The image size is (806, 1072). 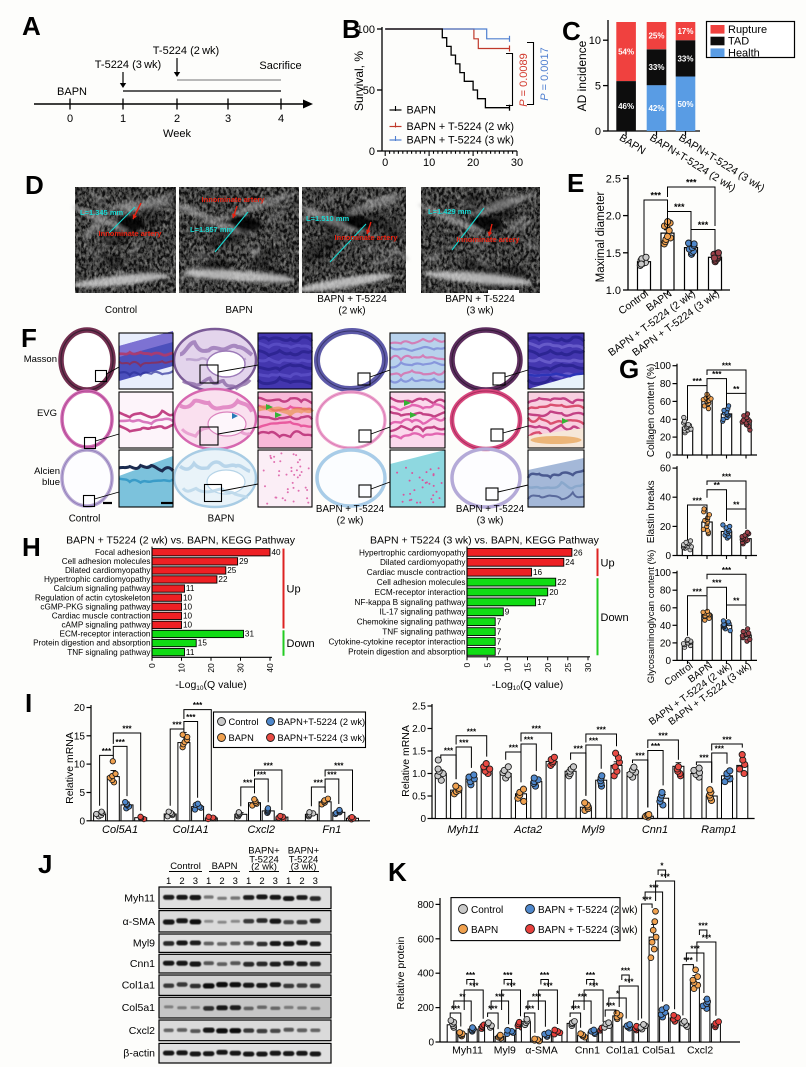 What do you see at coordinates (487, 664) in the screenshot?
I see `svg-text: 5` at bounding box center [487, 664].